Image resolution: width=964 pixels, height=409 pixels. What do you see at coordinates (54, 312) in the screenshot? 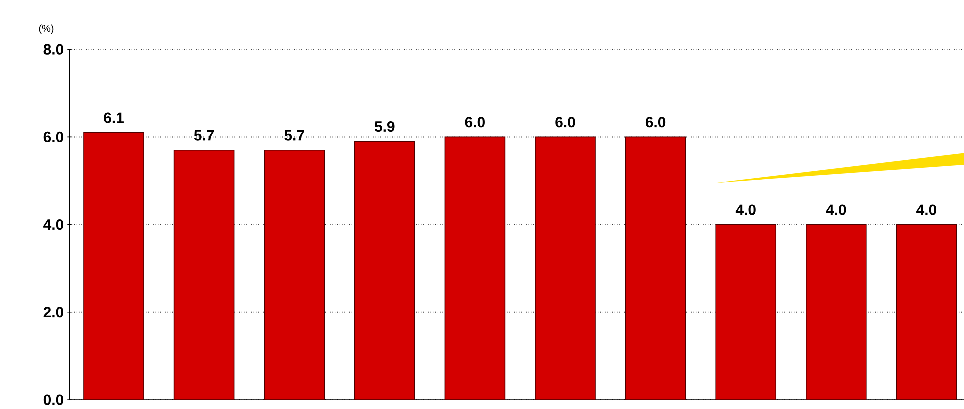
I see `y-tick-label: 2.0` at bounding box center [54, 312].